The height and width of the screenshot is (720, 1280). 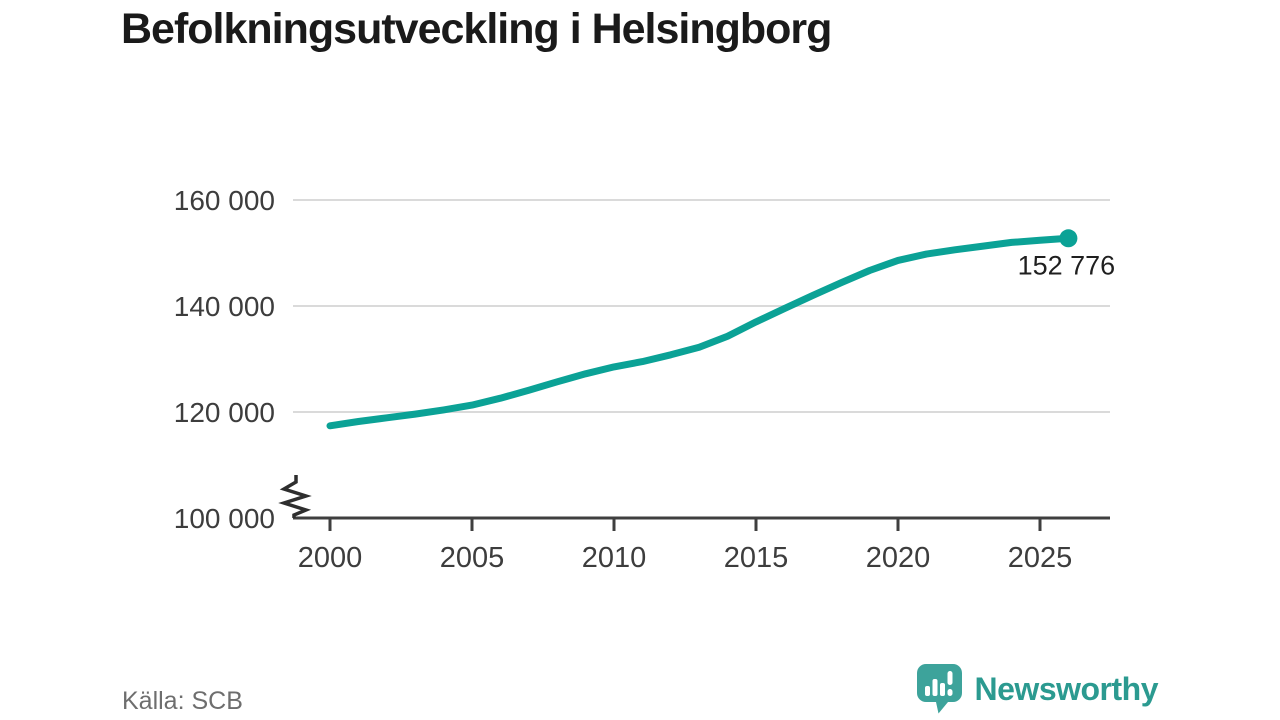 I want to click on chart-title: Befolkningsutveckling i Helsingborg, so click(x=476, y=29).